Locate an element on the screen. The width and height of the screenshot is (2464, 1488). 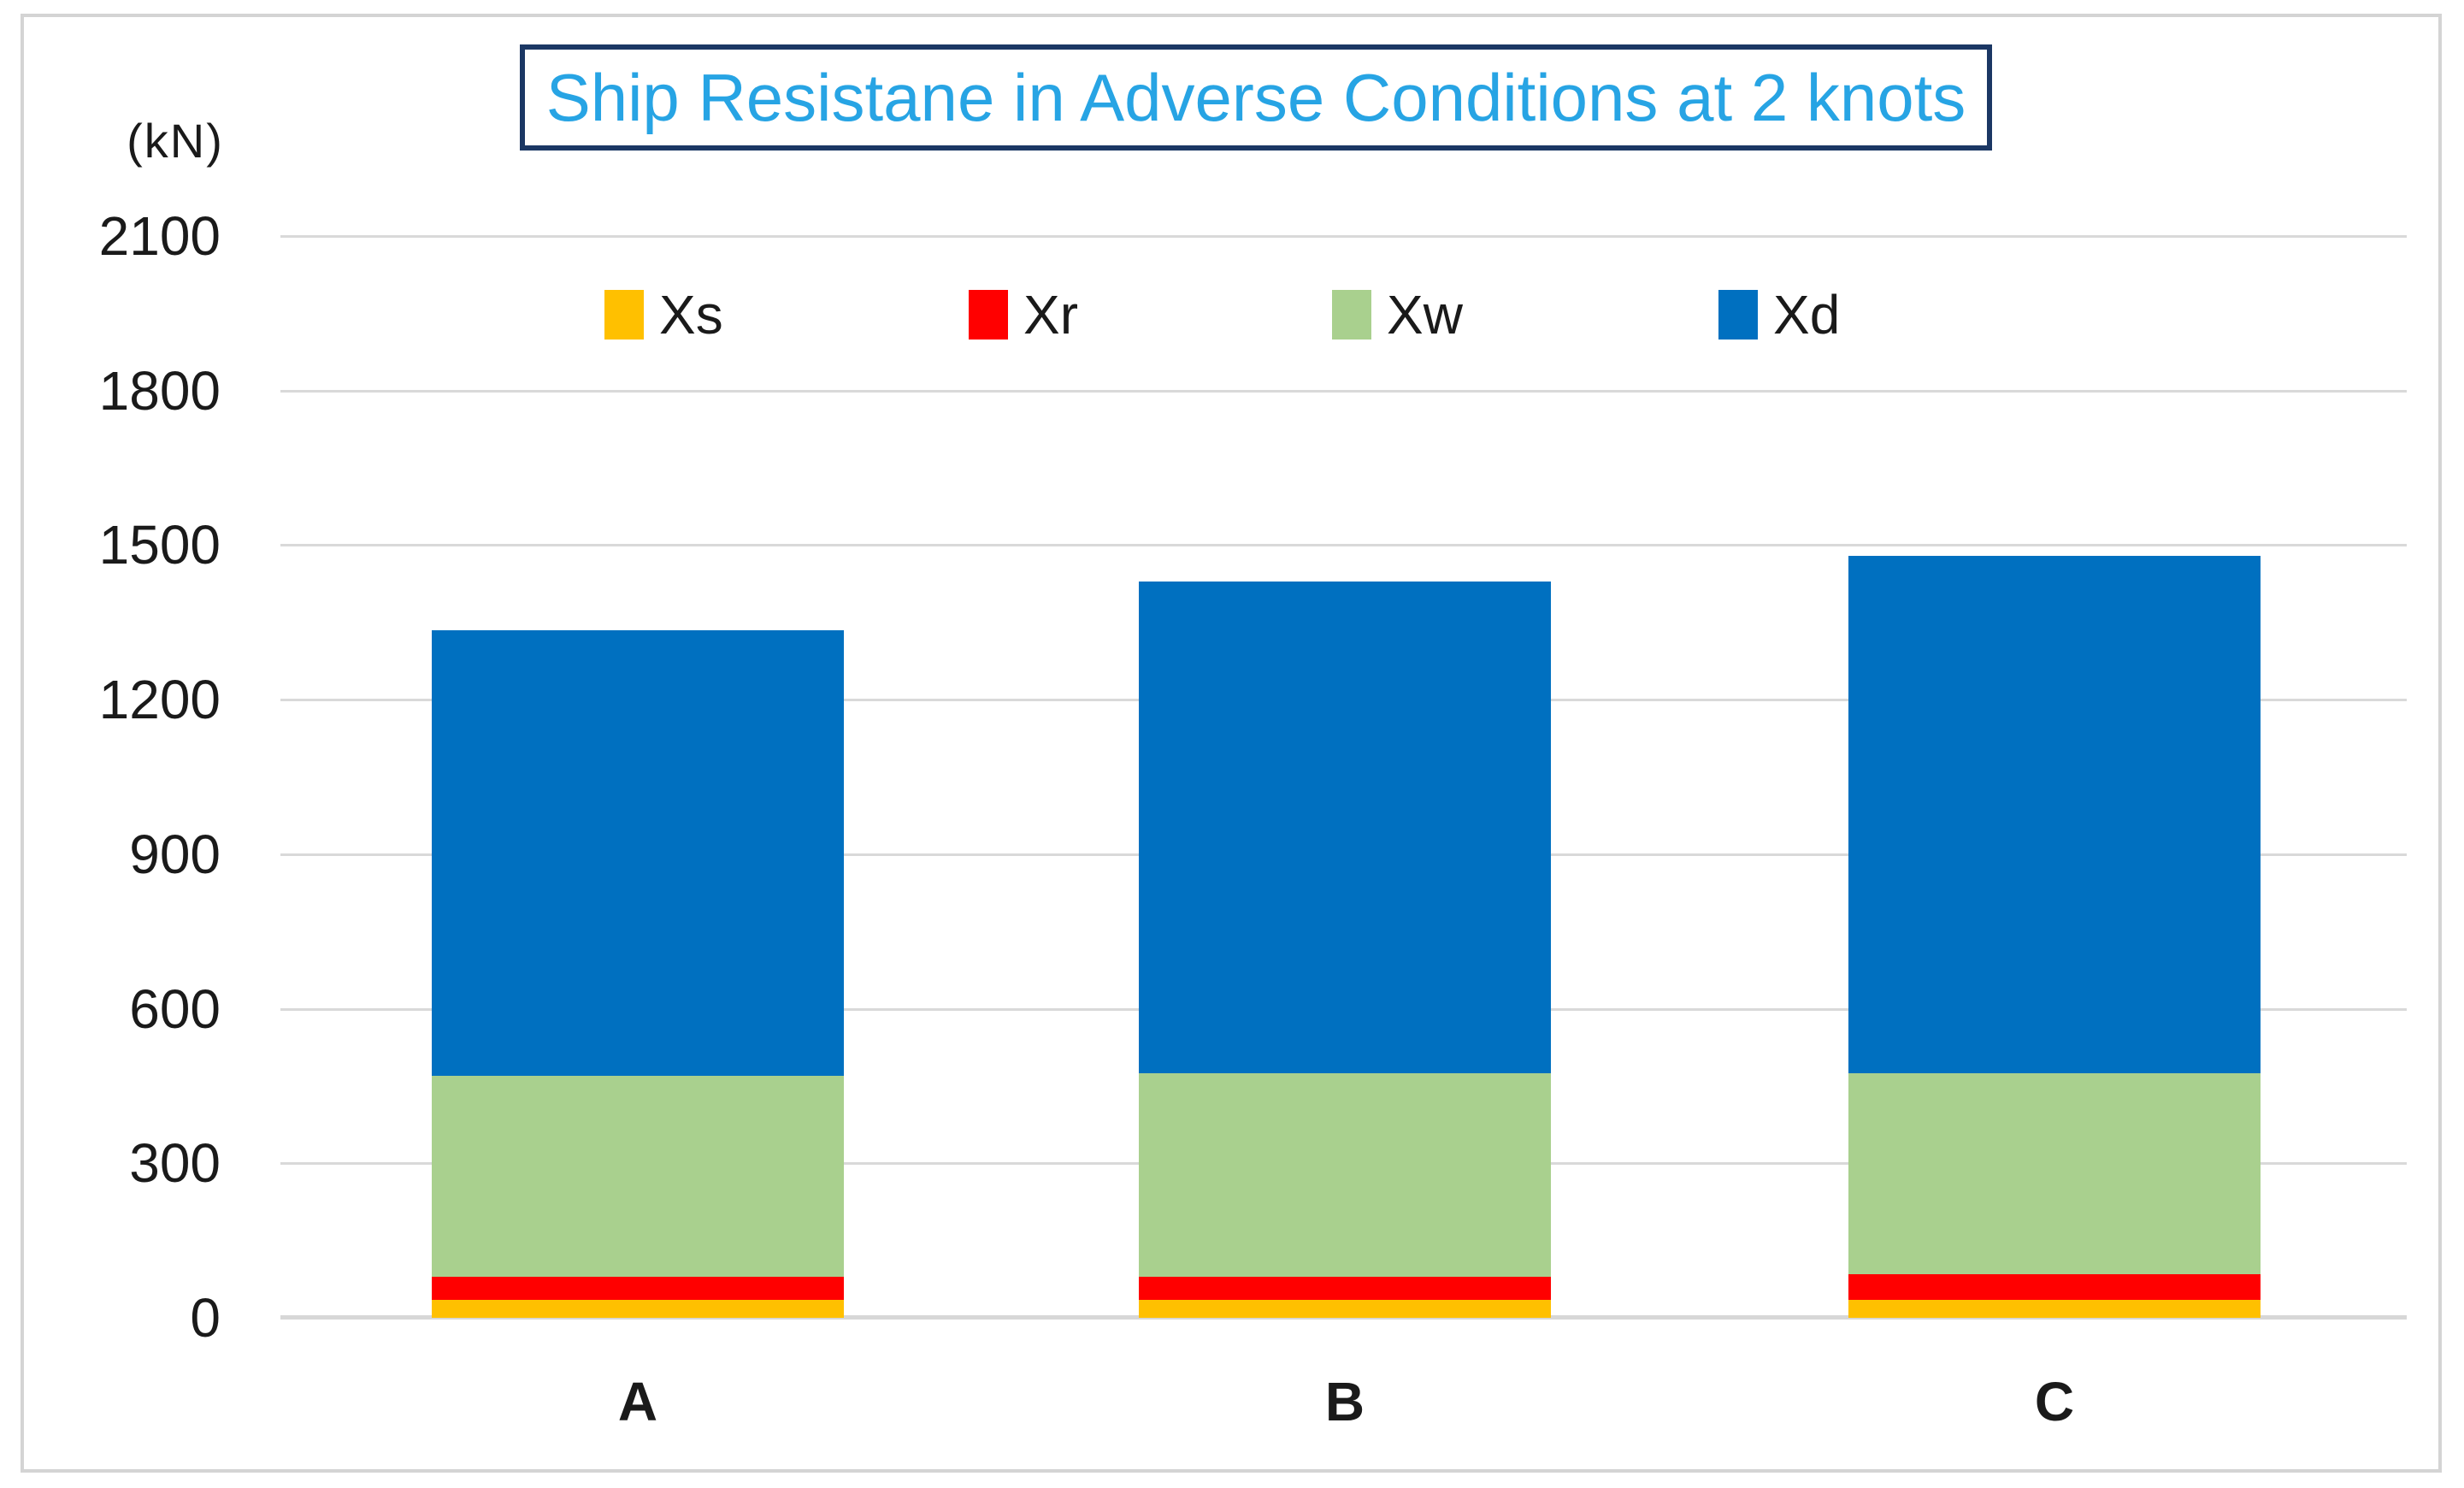
y-tick-label: 1500 is located at coordinates (159, 545).